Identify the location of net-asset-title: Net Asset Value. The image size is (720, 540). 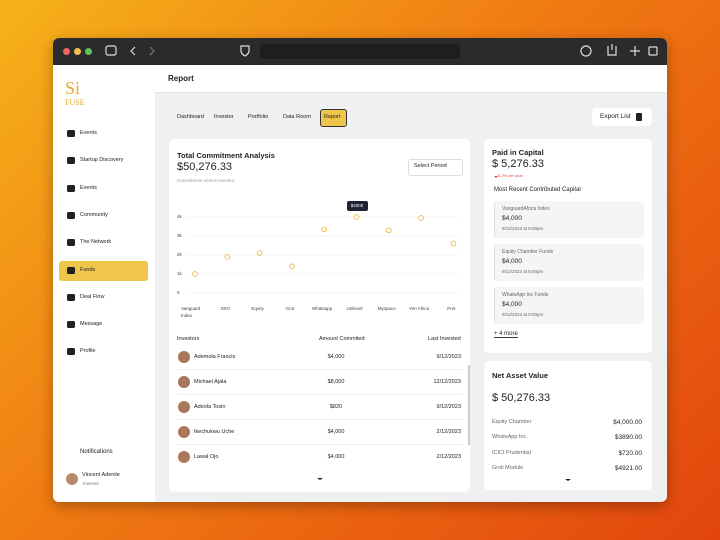
(520, 375).